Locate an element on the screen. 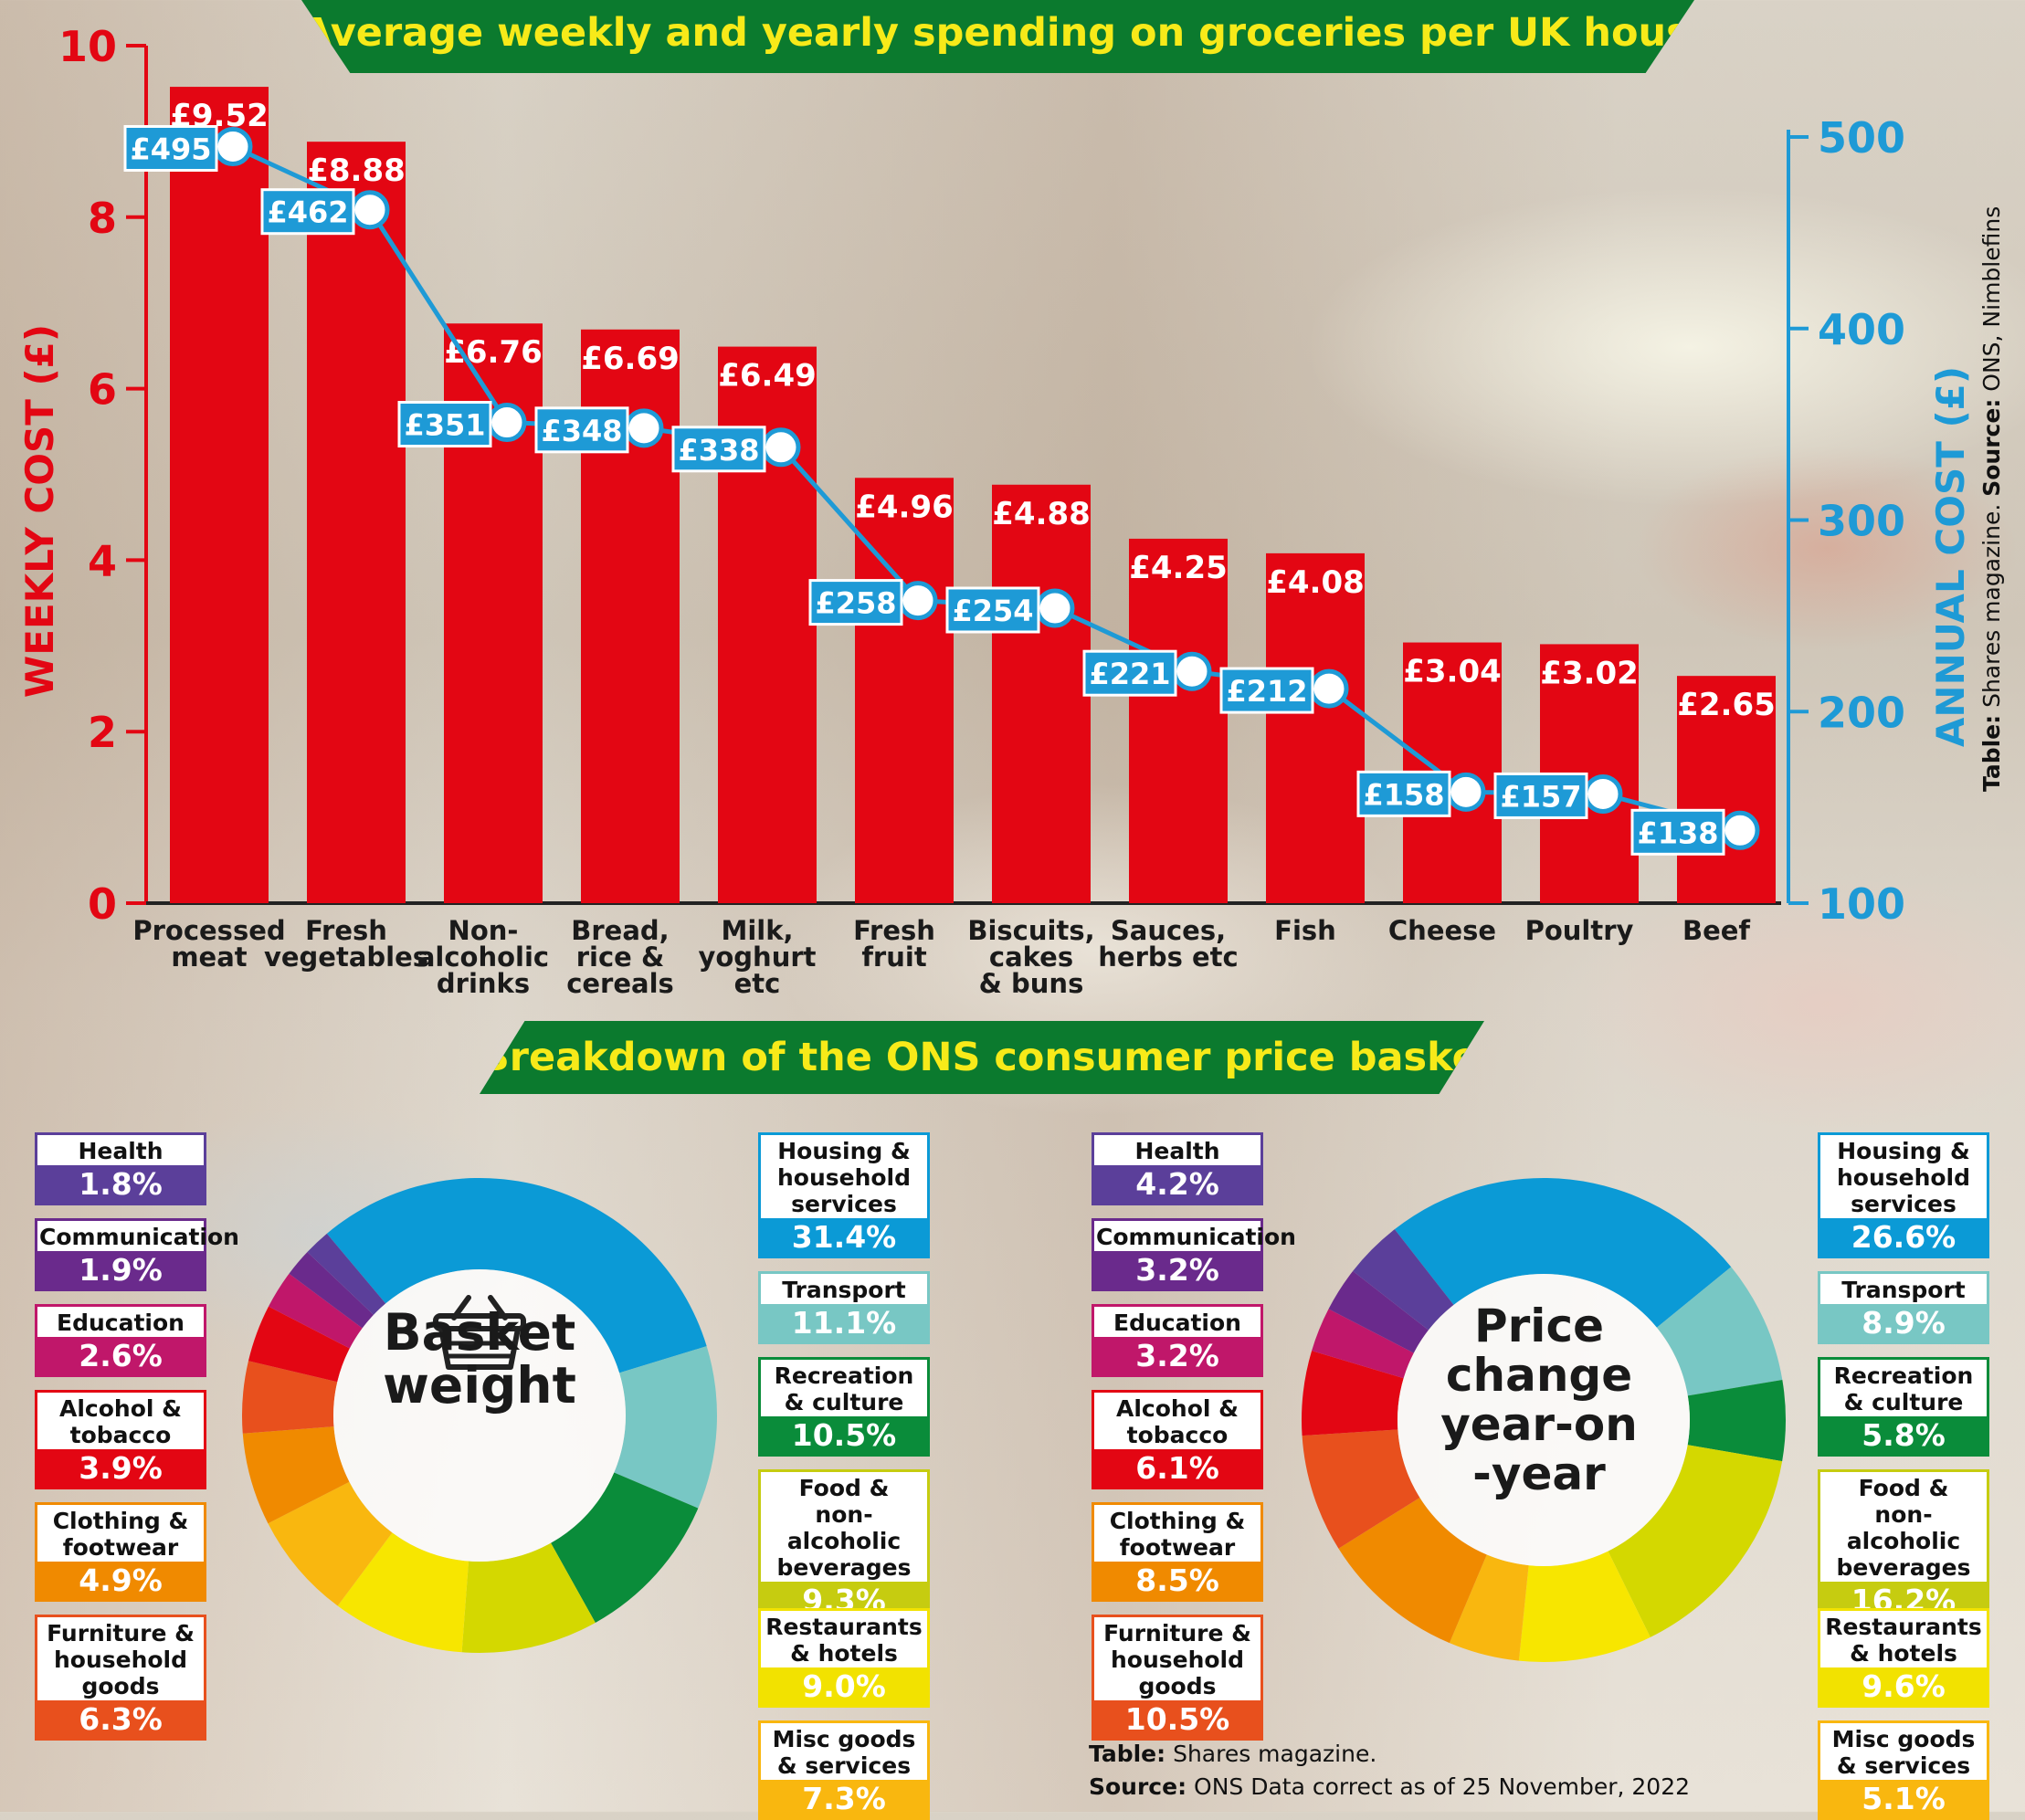  legend-item: Recreation & culture 10.5% is located at coordinates (844, 1407).